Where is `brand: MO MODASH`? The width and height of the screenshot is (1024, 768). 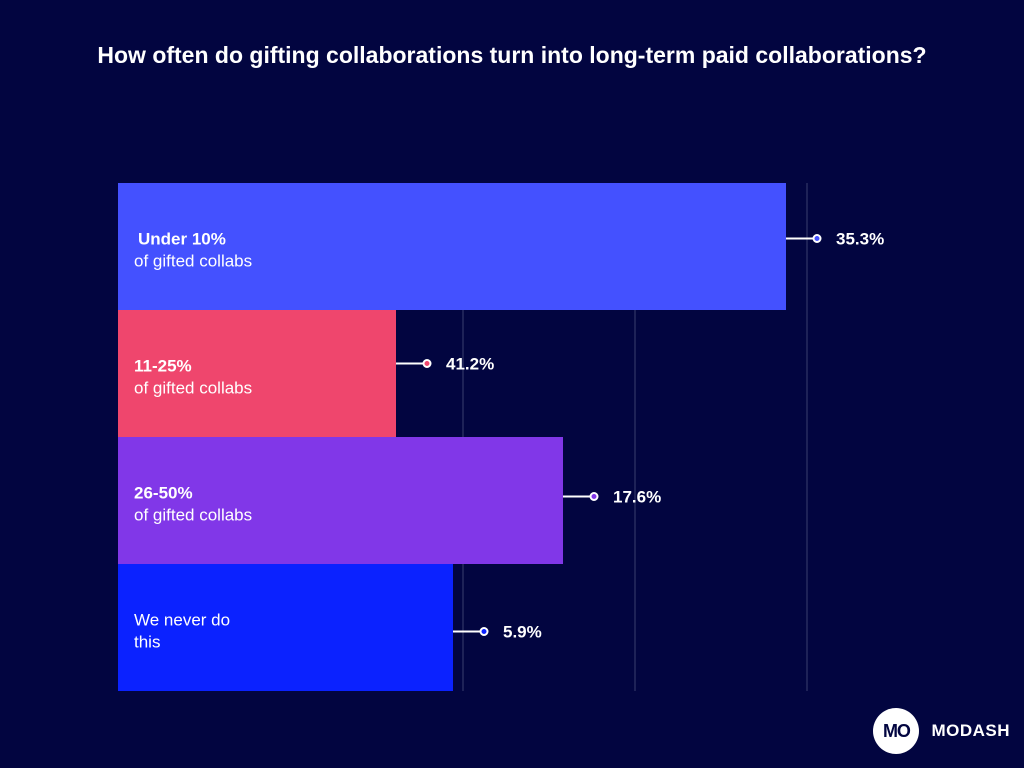 brand: MO MODASH is located at coordinates (941, 731).